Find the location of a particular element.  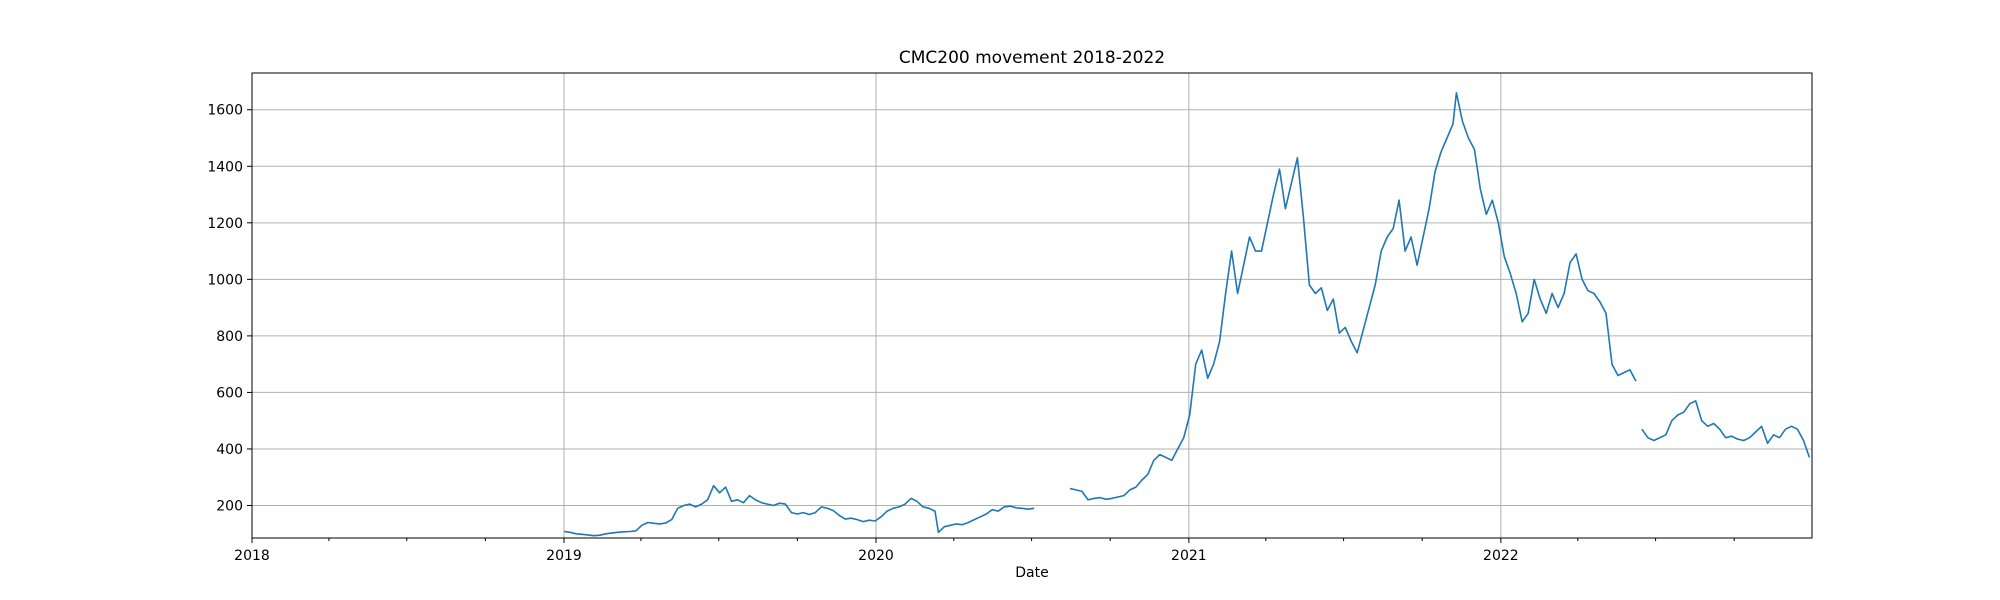

x-axis-title: Date is located at coordinates (1031, 573).